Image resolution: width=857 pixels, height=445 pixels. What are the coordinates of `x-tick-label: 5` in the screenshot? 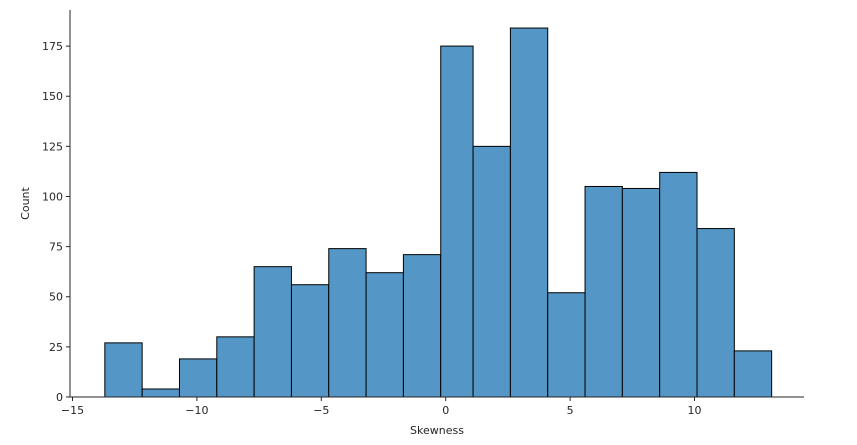 It's located at (570, 410).